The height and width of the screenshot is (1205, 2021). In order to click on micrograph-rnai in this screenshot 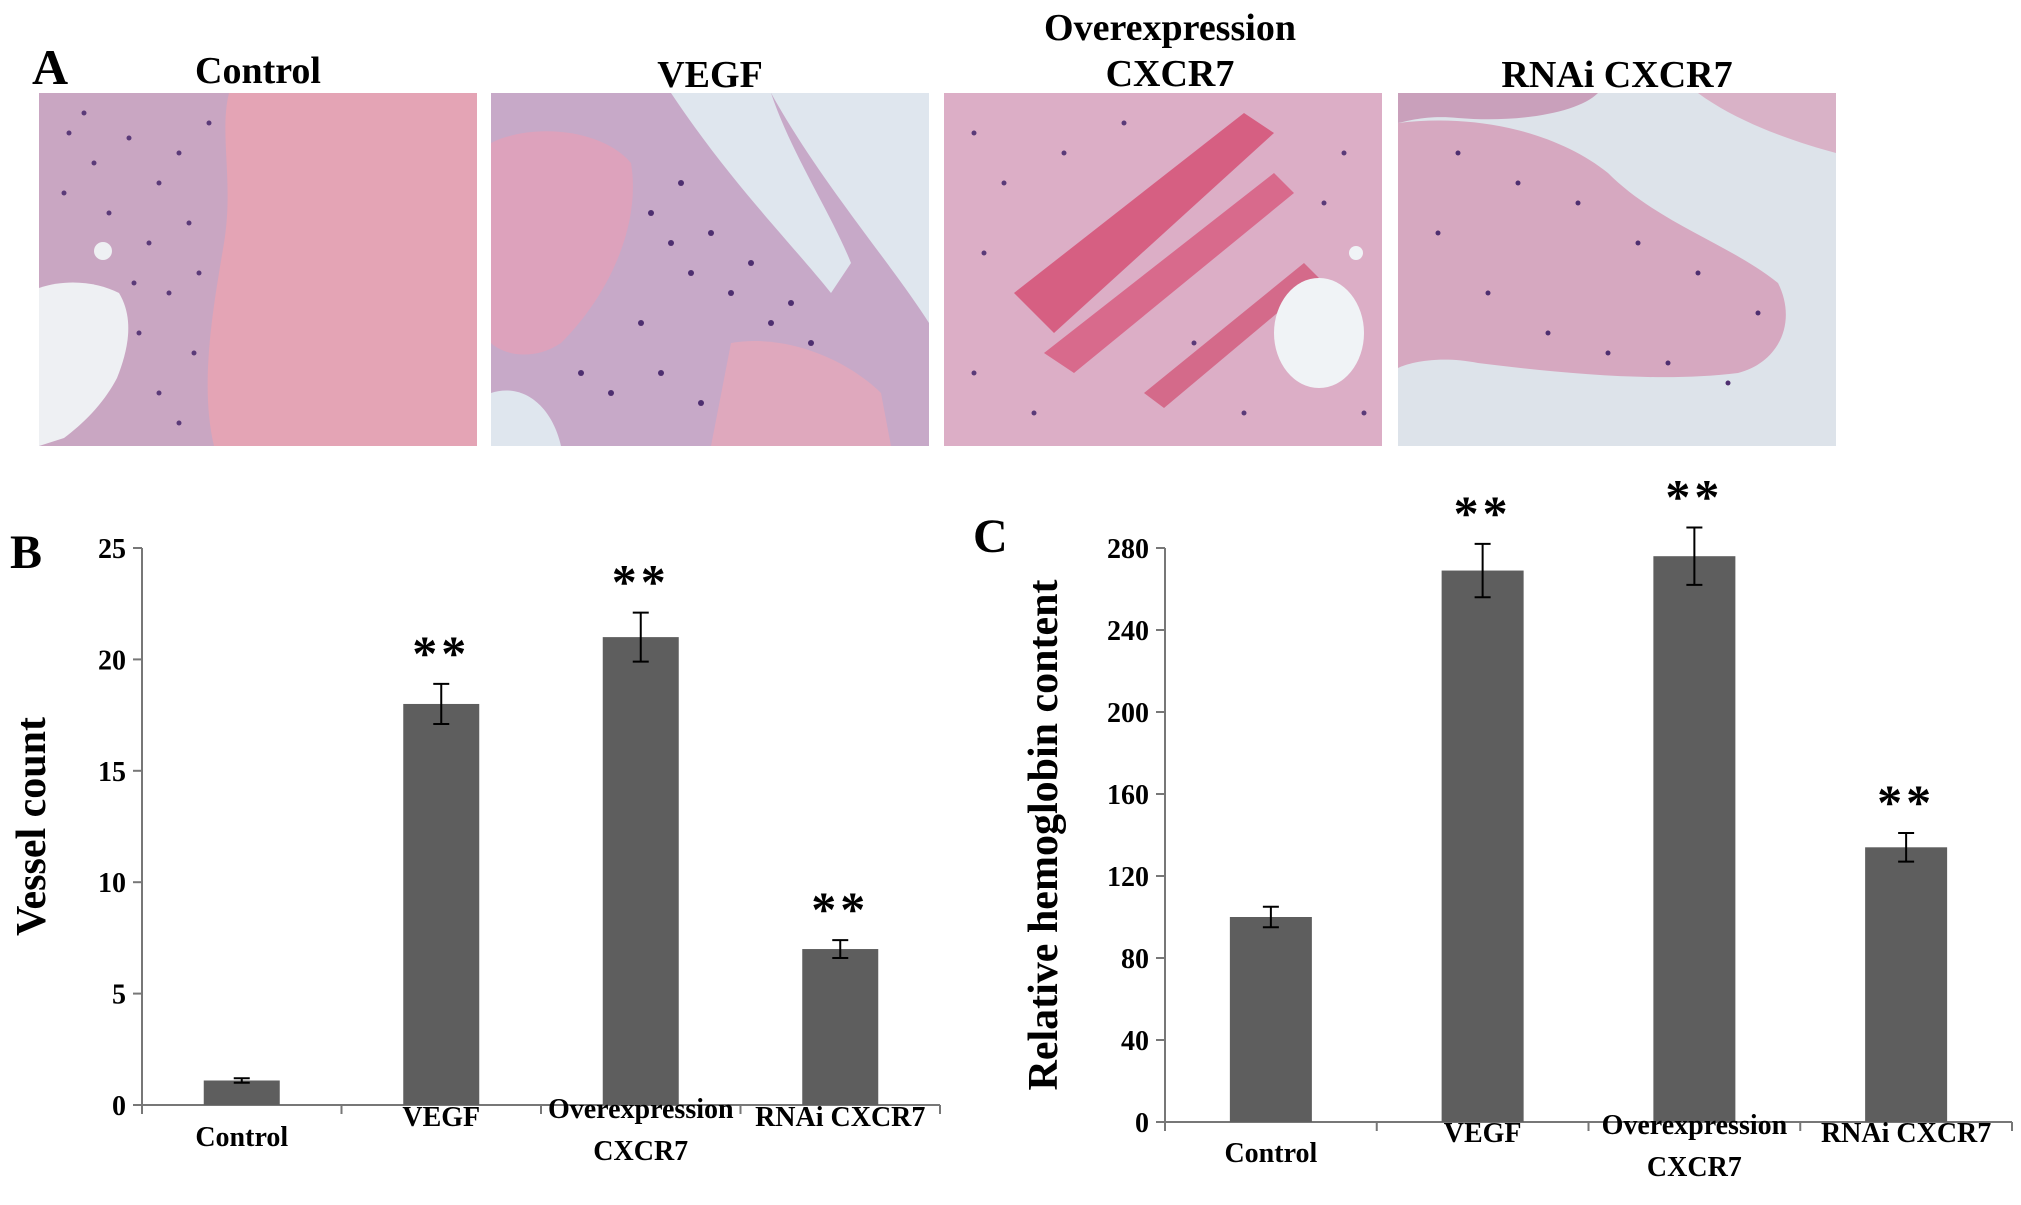, I will do `click(1617, 269)`.